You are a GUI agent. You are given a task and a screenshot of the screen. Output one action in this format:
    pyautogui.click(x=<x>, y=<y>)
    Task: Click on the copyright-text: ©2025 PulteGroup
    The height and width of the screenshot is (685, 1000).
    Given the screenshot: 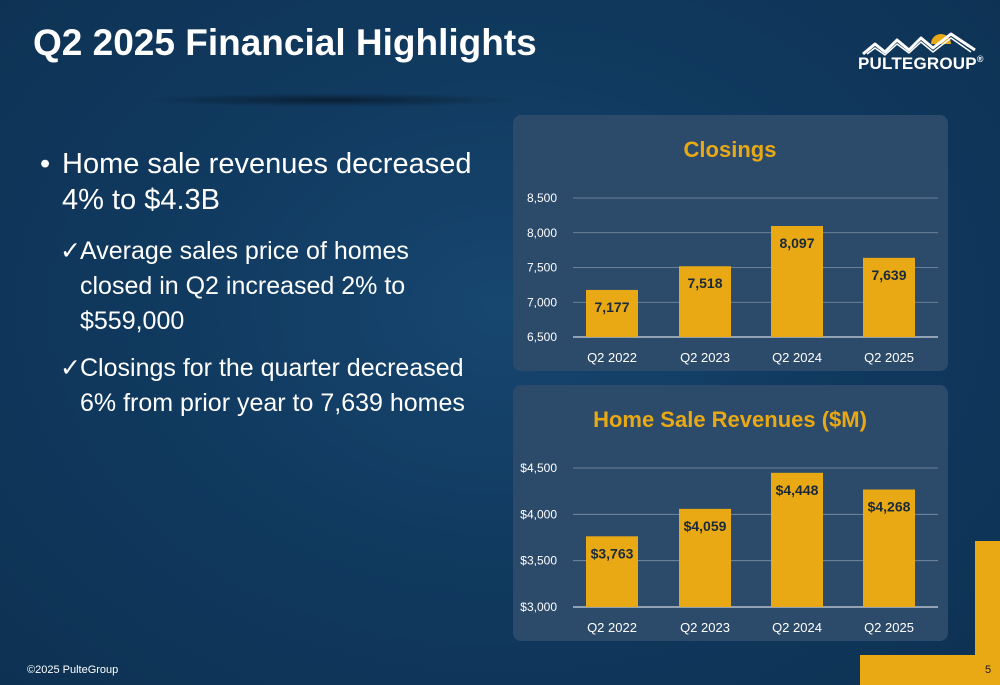 What is the action you would take?
    pyautogui.click(x=73, y=670)
    